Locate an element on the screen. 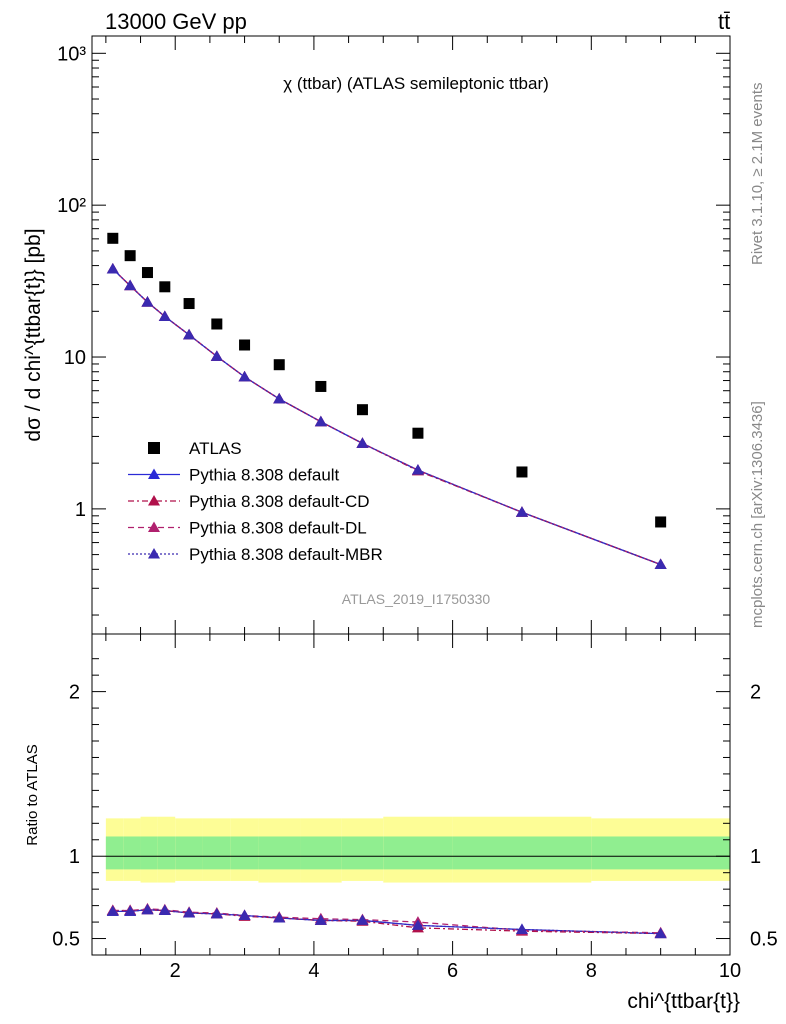 Image resolution: width=786 pixels, height=1024 pixels. ratio-y-tick-label: 2 is located at coordinates (74, 693).